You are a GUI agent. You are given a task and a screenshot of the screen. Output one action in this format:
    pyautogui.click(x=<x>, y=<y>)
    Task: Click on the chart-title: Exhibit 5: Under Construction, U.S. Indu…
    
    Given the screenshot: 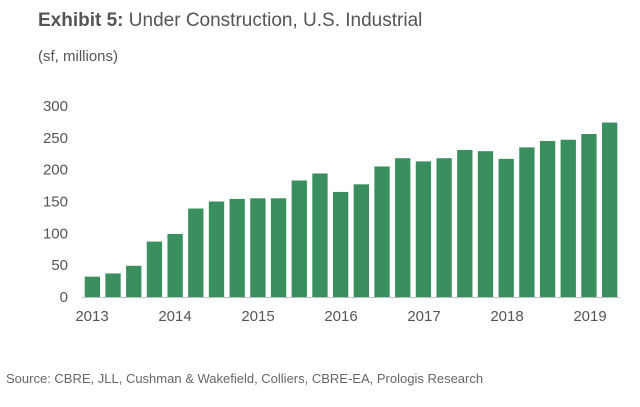 What is the action you would take?
    pyautogui.click(x=230, y=21)
    